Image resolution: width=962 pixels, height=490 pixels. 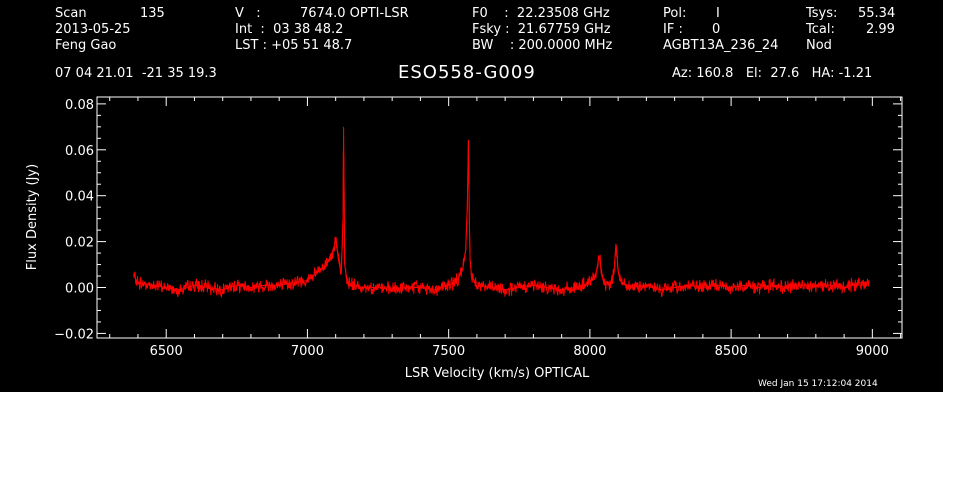 I want to click on procedure-name: Nod, so click(x=819, y=45).